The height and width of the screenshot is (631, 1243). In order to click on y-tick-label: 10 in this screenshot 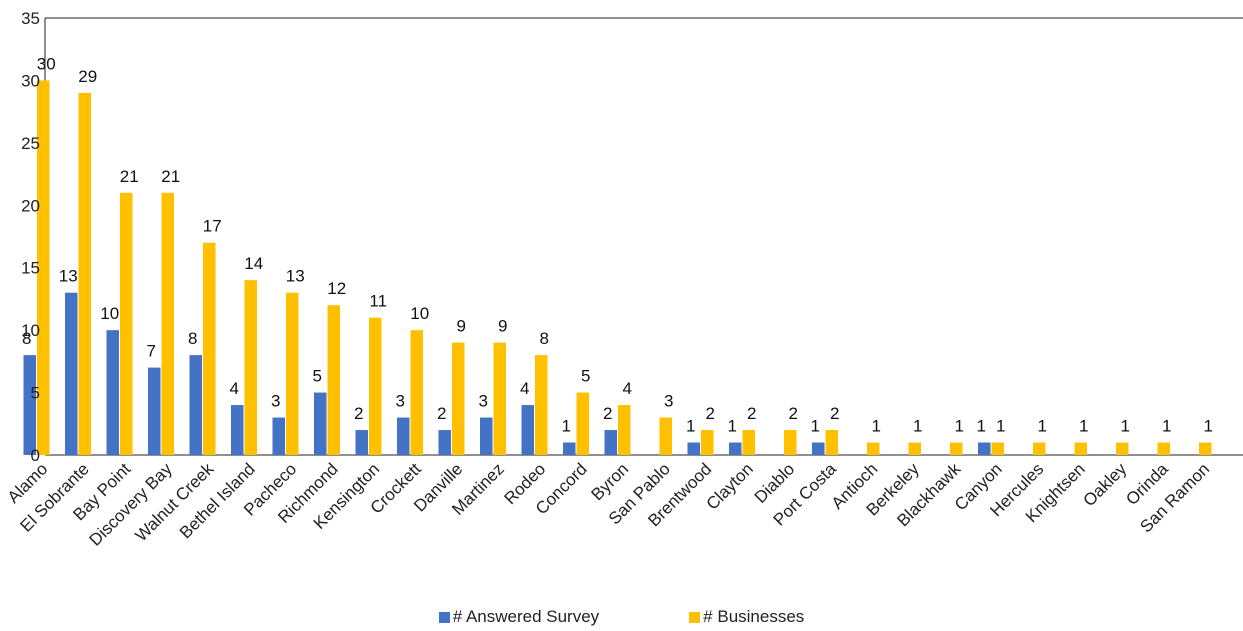, I will do `click(30, 330)`.